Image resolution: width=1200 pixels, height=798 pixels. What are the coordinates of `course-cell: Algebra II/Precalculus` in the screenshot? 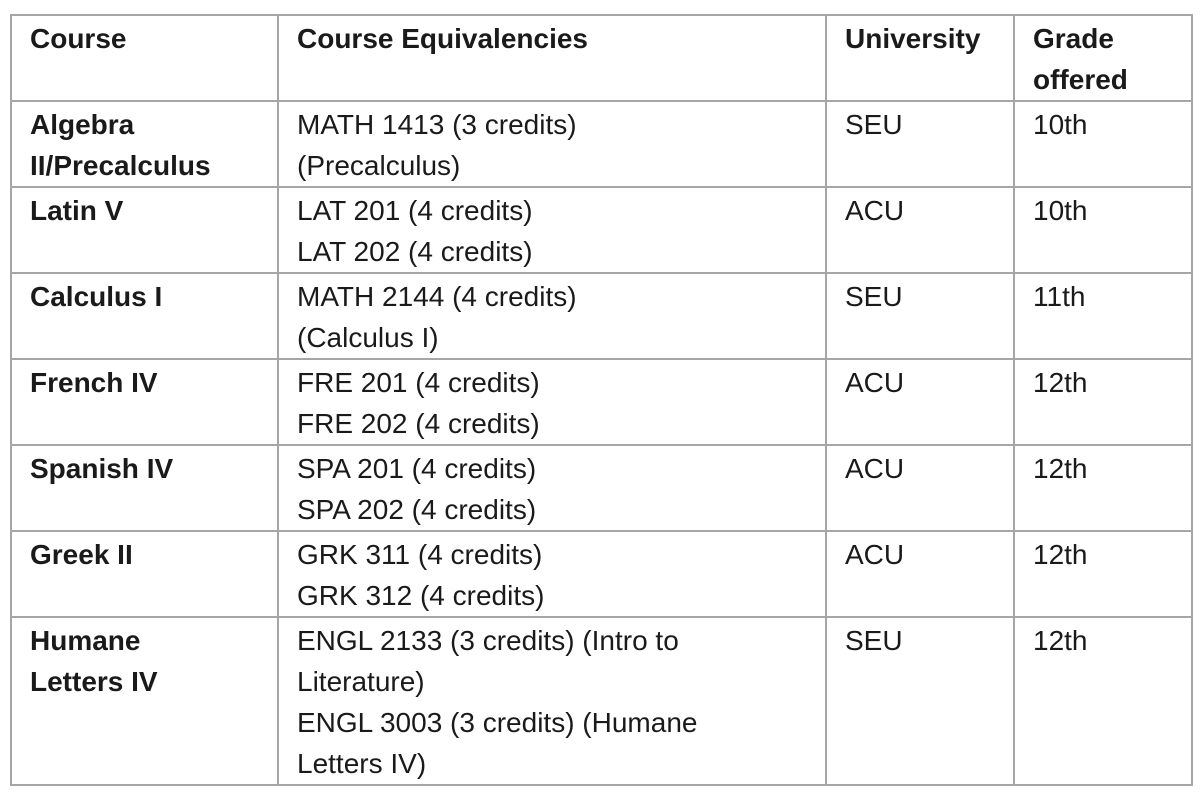 It's located at (144, 144).